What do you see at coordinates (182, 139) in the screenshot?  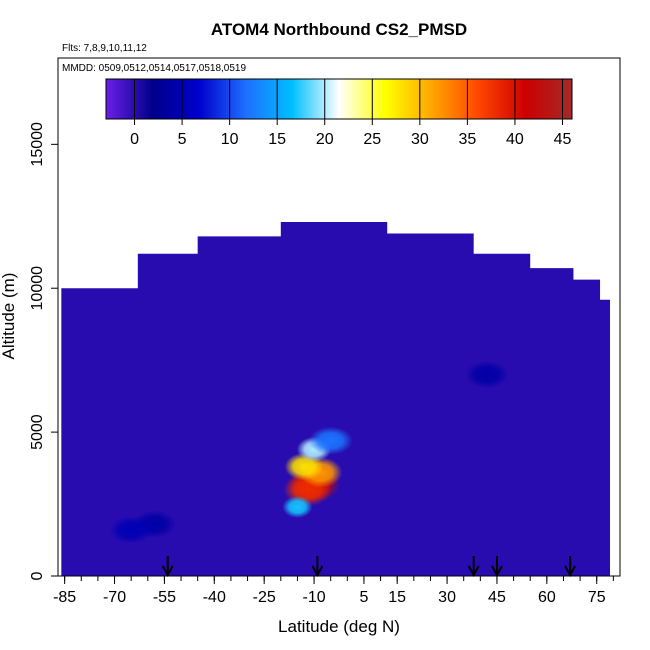 I see `colorbar-tick-label: 5` at bounding box center [182, 139].